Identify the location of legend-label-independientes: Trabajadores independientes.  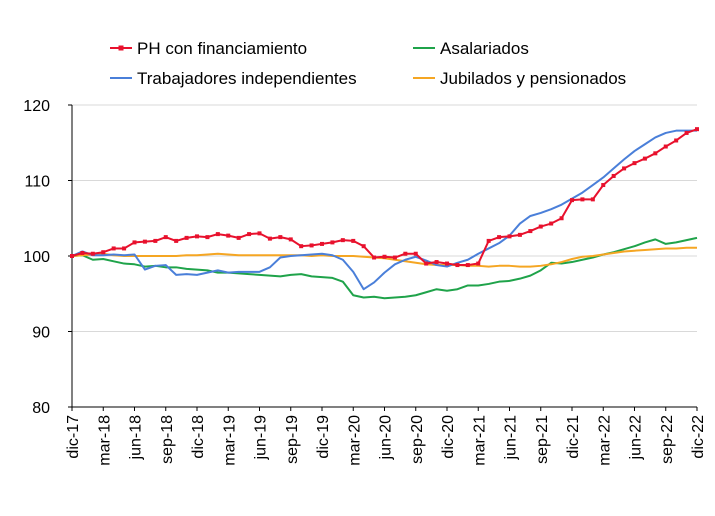
(247, 78).